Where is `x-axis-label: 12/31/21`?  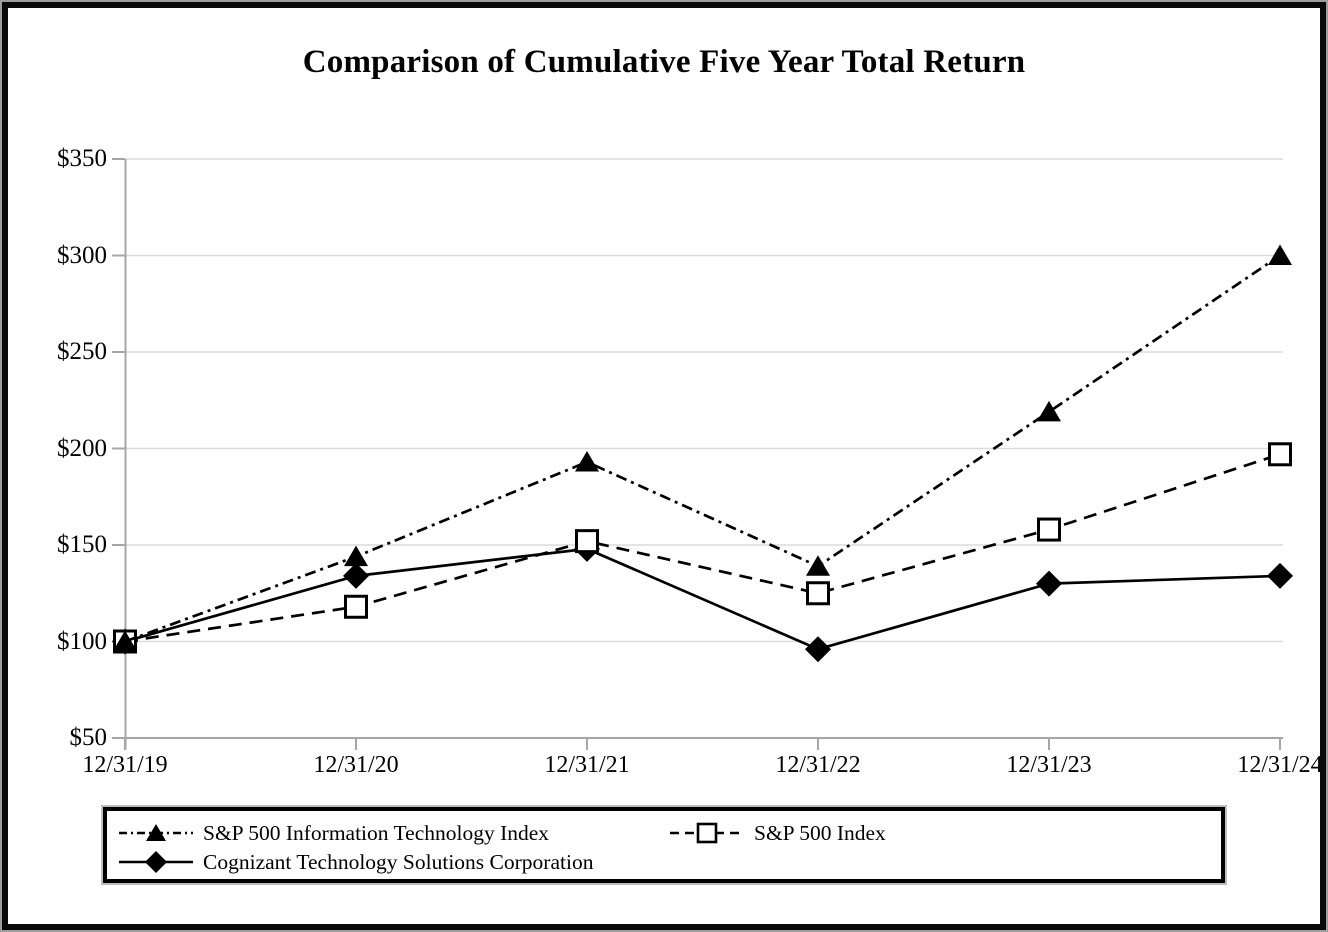
x-axis-label: 12/31/21 is located at coordinates (587, 765).